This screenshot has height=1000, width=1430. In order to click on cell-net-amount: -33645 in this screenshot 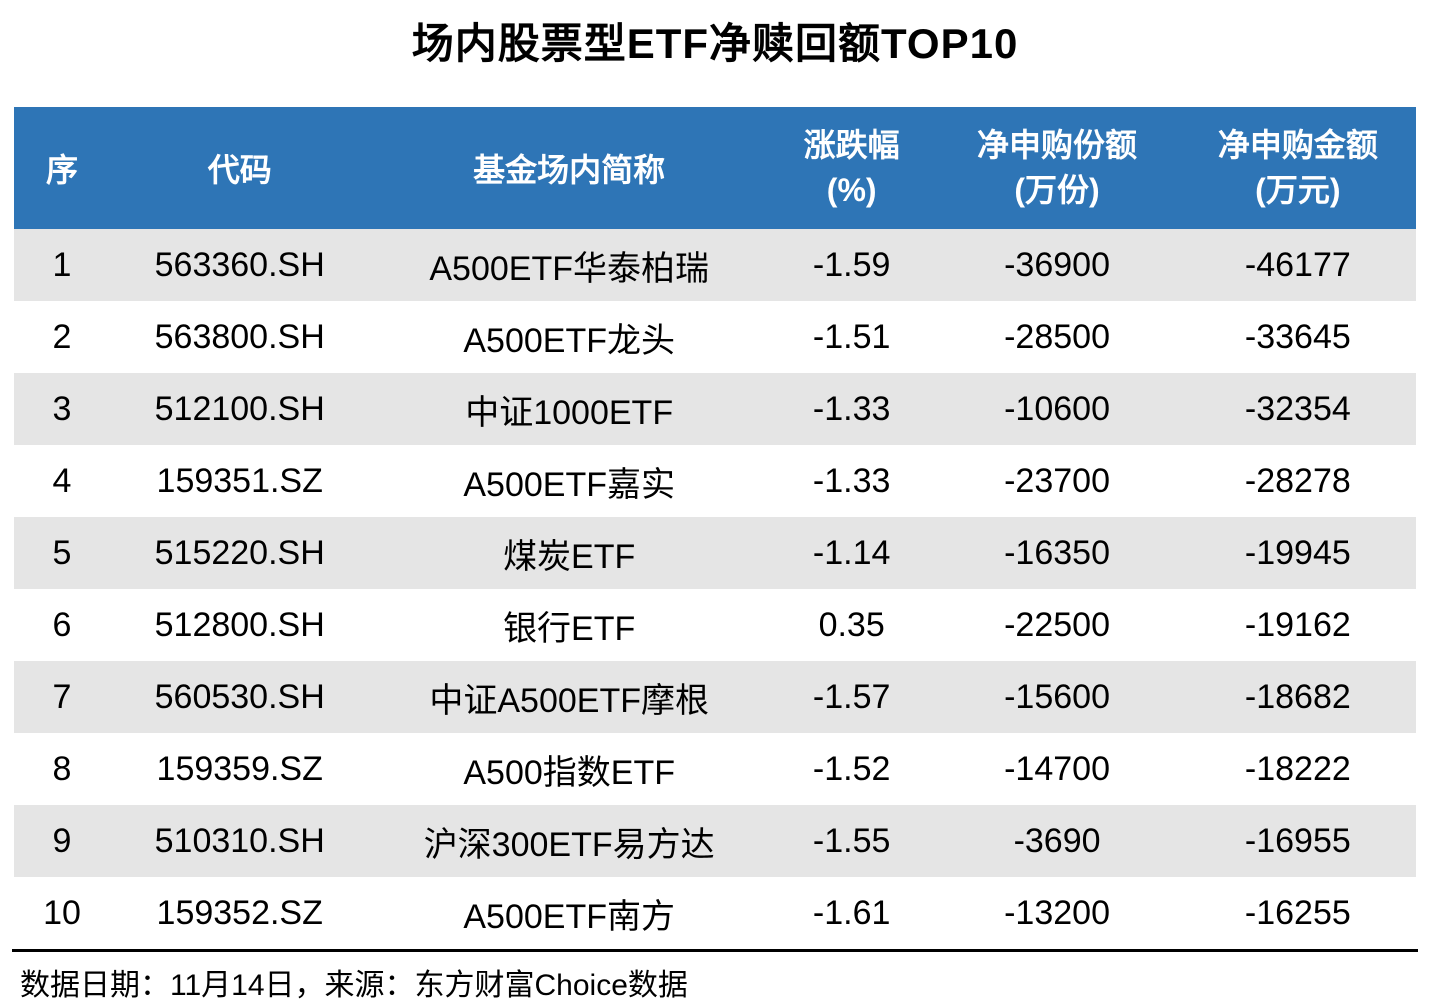, I will do `click(1297, 336)`.